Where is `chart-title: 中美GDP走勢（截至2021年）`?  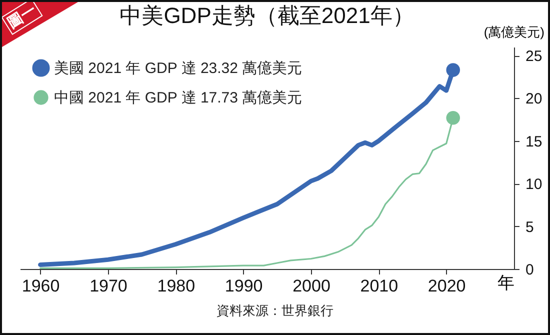 chart-title: 中美GDP走勢（截至2021年） is located at coordinates (267, 15).